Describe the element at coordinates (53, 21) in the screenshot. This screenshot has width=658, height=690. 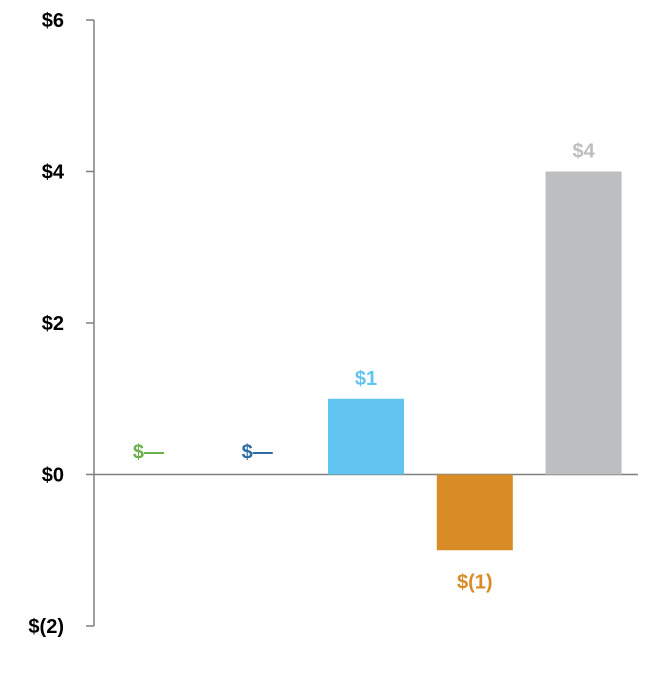
I see `y-tick-label: $6` at that location.